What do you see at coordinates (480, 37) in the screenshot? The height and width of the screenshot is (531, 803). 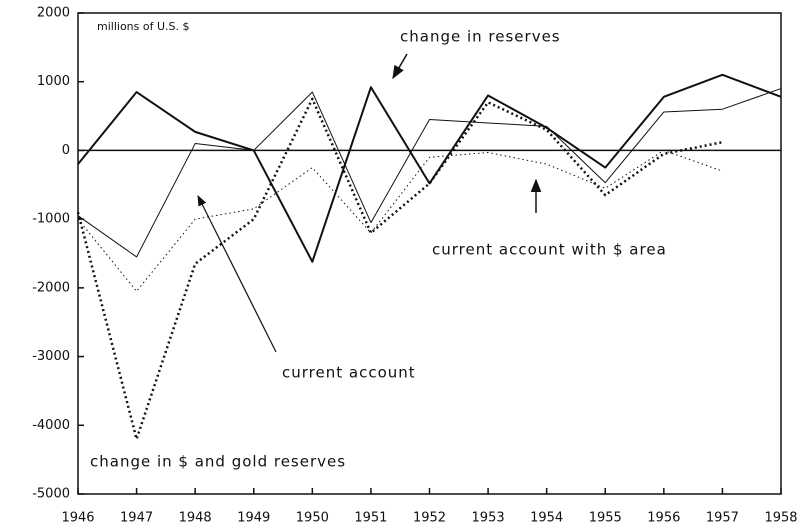 I see `annotation: change in reserves` at bounding box center [480, 37].